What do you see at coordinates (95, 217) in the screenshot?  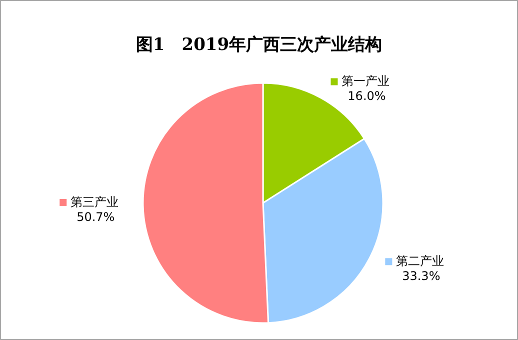 I see `data-label: 50.7%` at bounding box center [95, 217].